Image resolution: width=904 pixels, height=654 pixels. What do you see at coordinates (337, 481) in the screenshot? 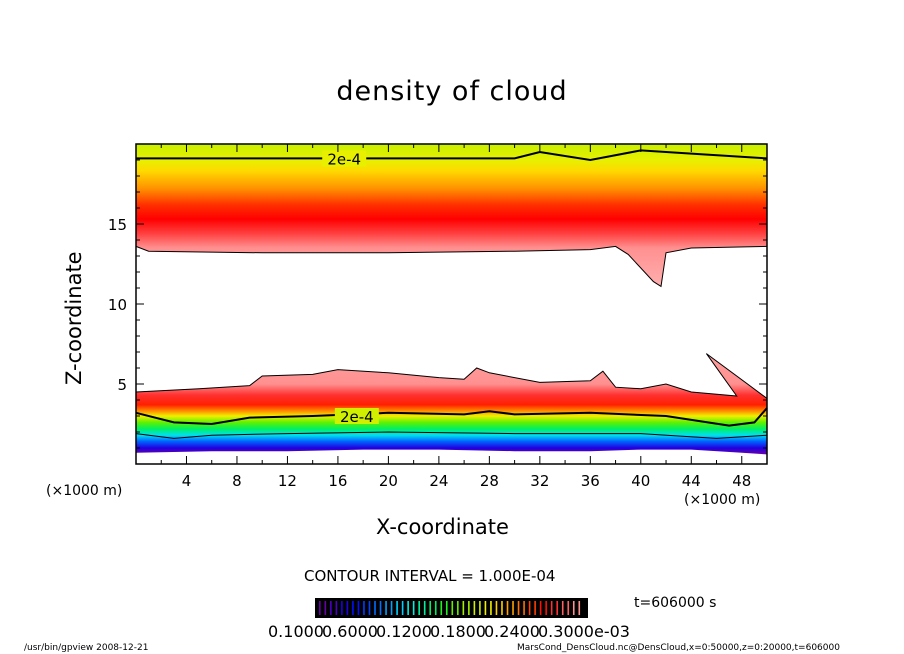
I see `x-tick-label: 16` at bounding box center [337, 481].